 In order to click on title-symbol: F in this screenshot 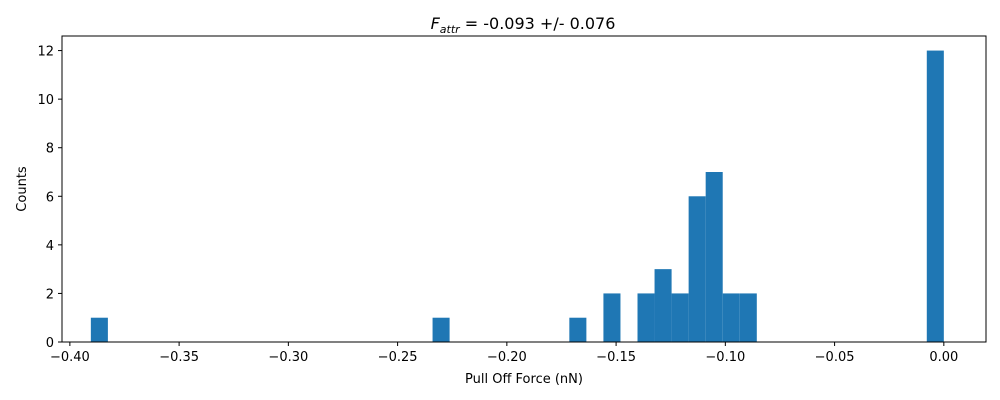, I will do `click(436, 23)`.